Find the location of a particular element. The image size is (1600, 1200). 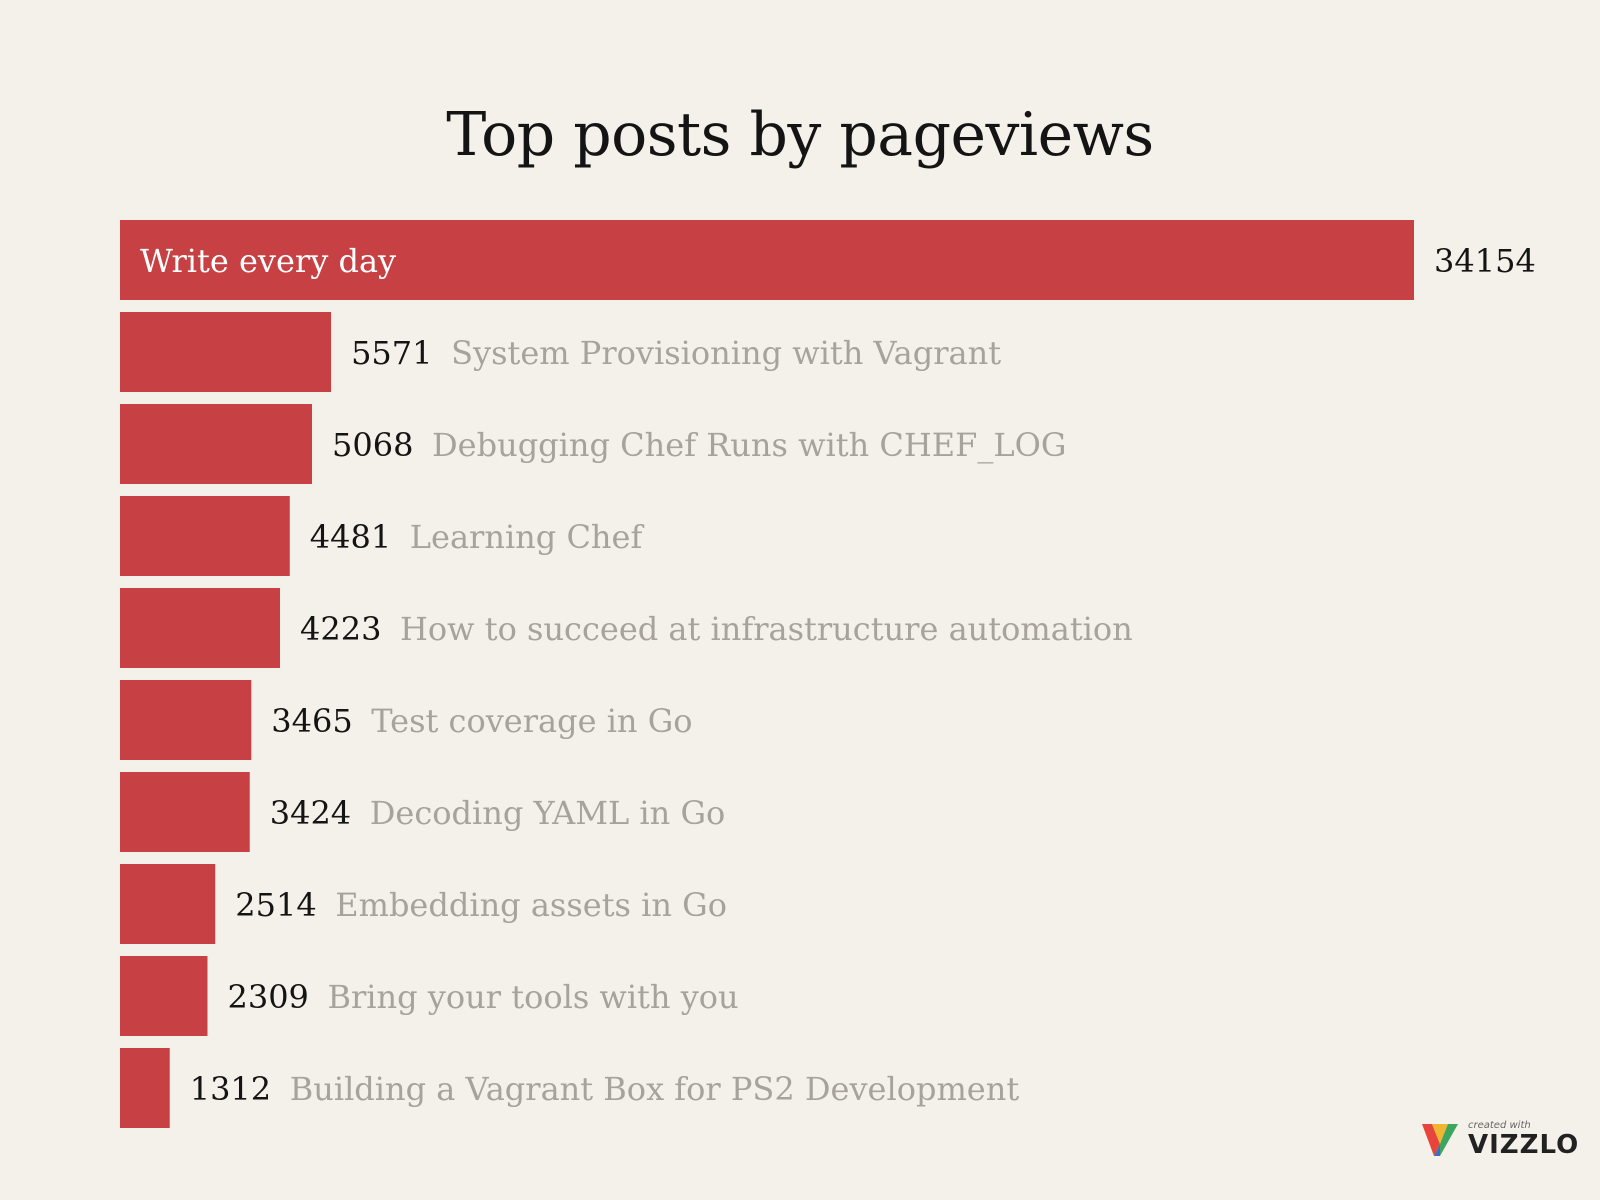

bar-group: 34154 Write every day is located at coordinates (828, 260).